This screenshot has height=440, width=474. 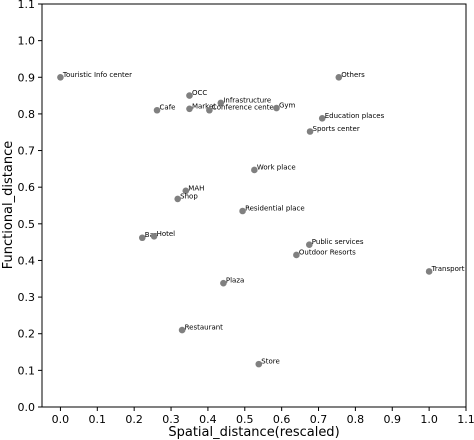 What do you see at coordinates (245, 419) in the screenshot?
I see `x-tick-label: 0.5` at bounding box center [245, 419].